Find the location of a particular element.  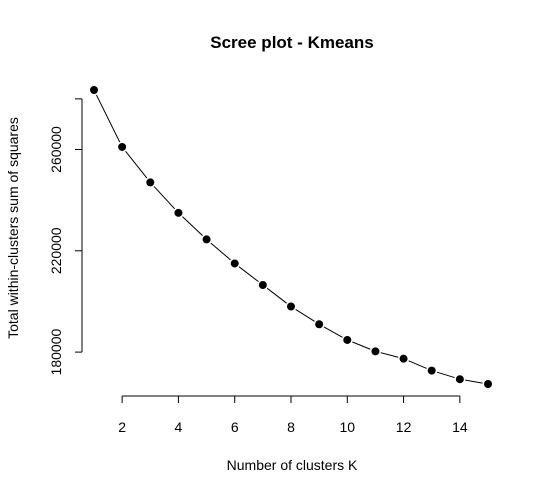

y-tick-label: 220000 is located at coordinates (56, 250).